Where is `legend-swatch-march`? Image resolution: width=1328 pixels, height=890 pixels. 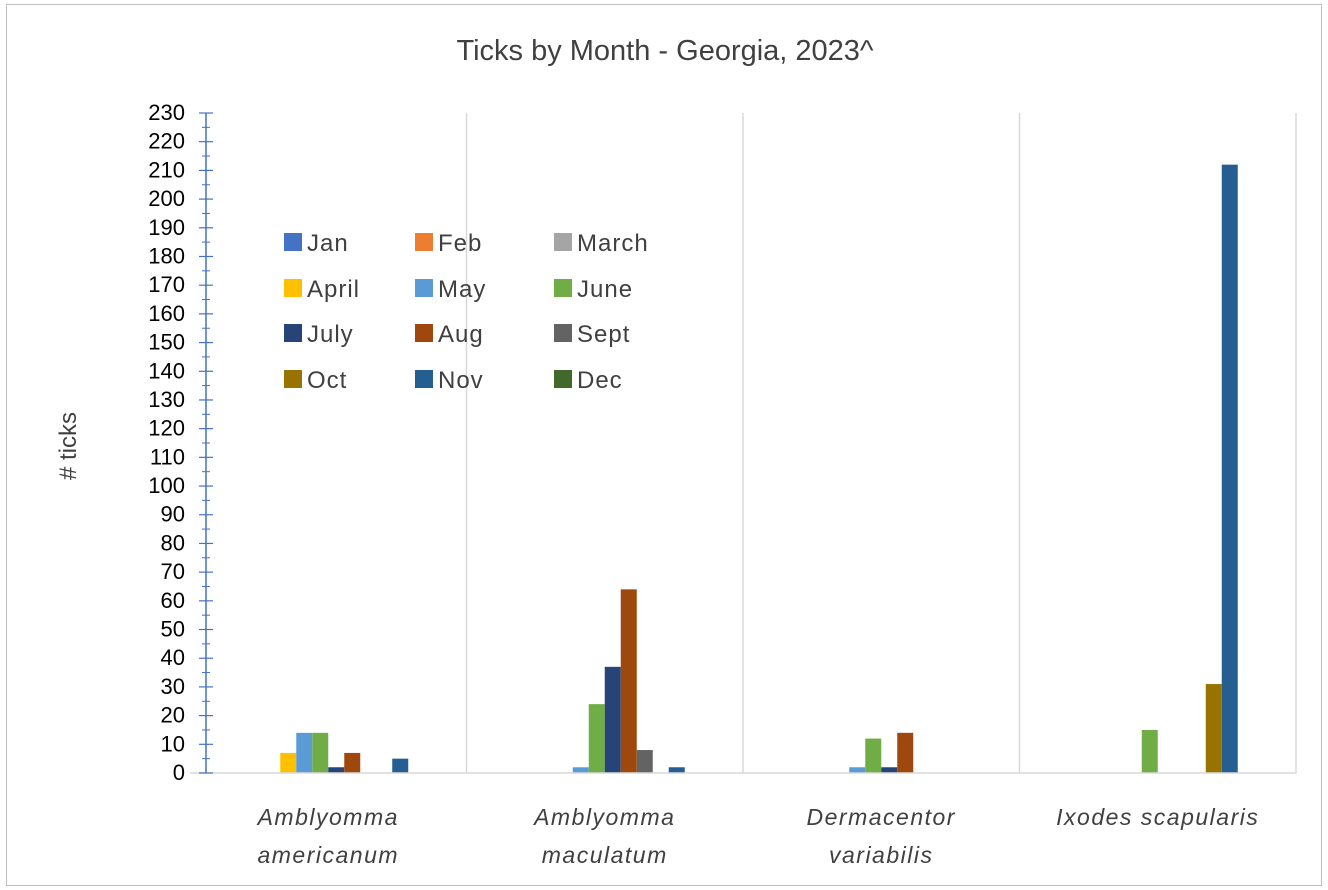 legend-swatch-march is located at coordinates (563, 242).